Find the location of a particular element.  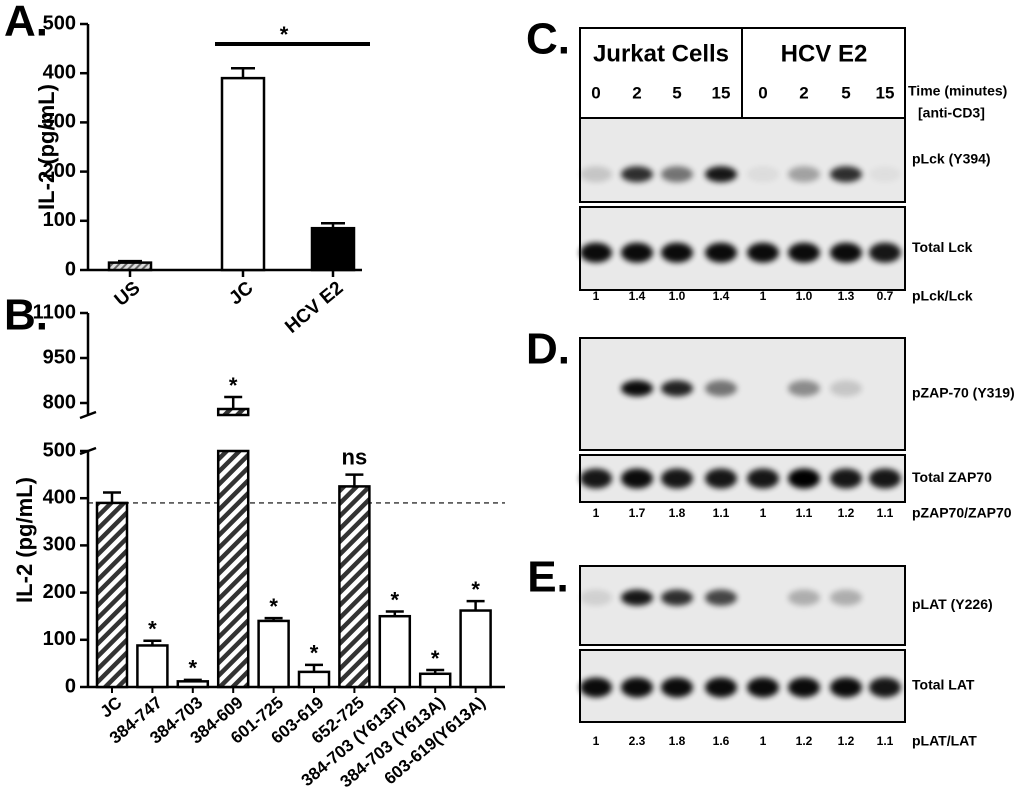

x-tick-label: US is located at coordinates (128, 294).